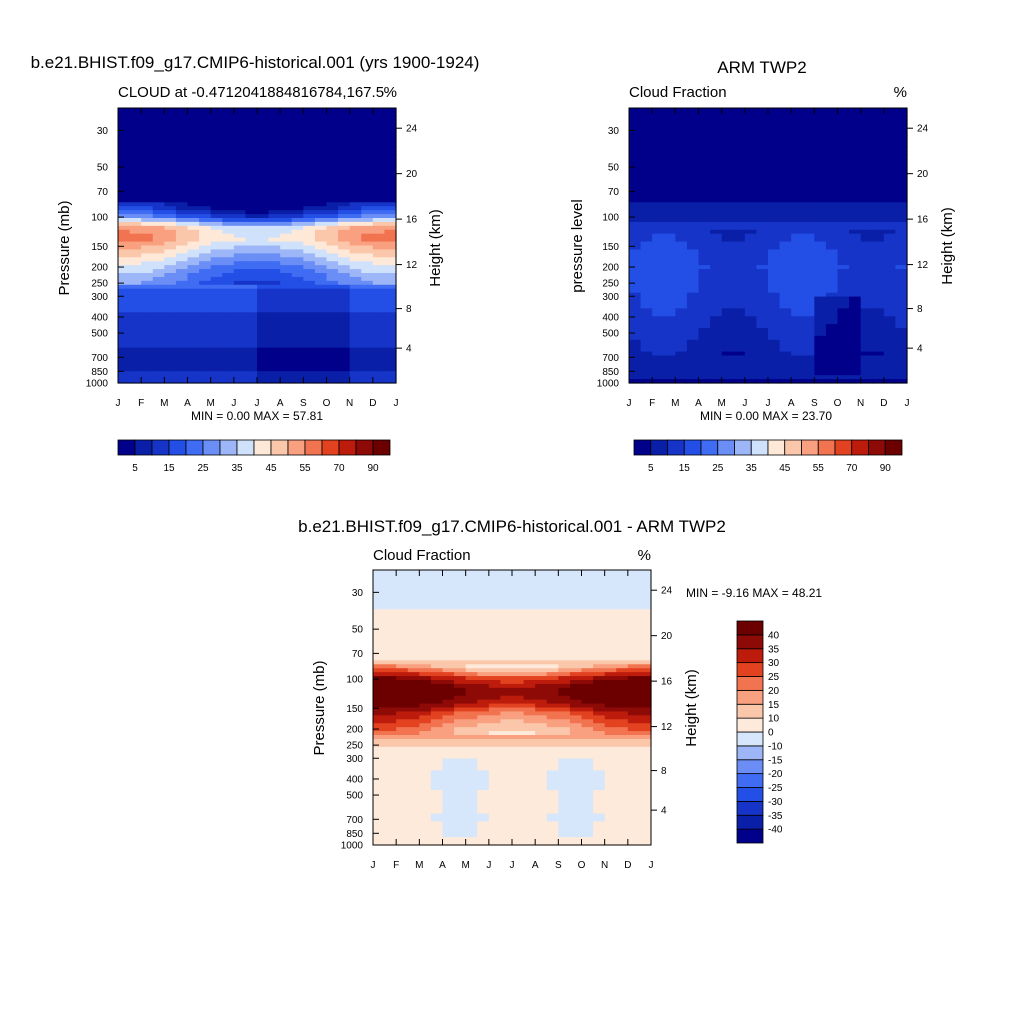  What do you see at coordinates (349, 403) in the screenshot?
I see `x-tick-label: N` at bounding box center [349, 403].